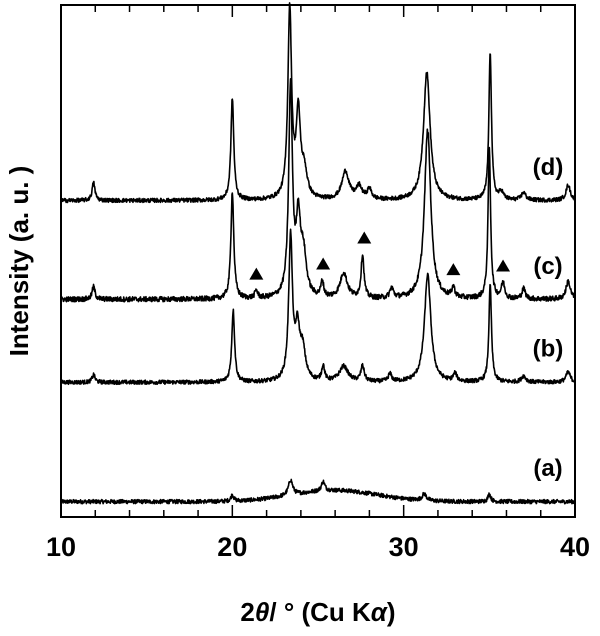 The width and height of the screenshot is (600, 636). Describe the element at coordinates (318, 491) in the screenshot. I see `series-line` at that location.